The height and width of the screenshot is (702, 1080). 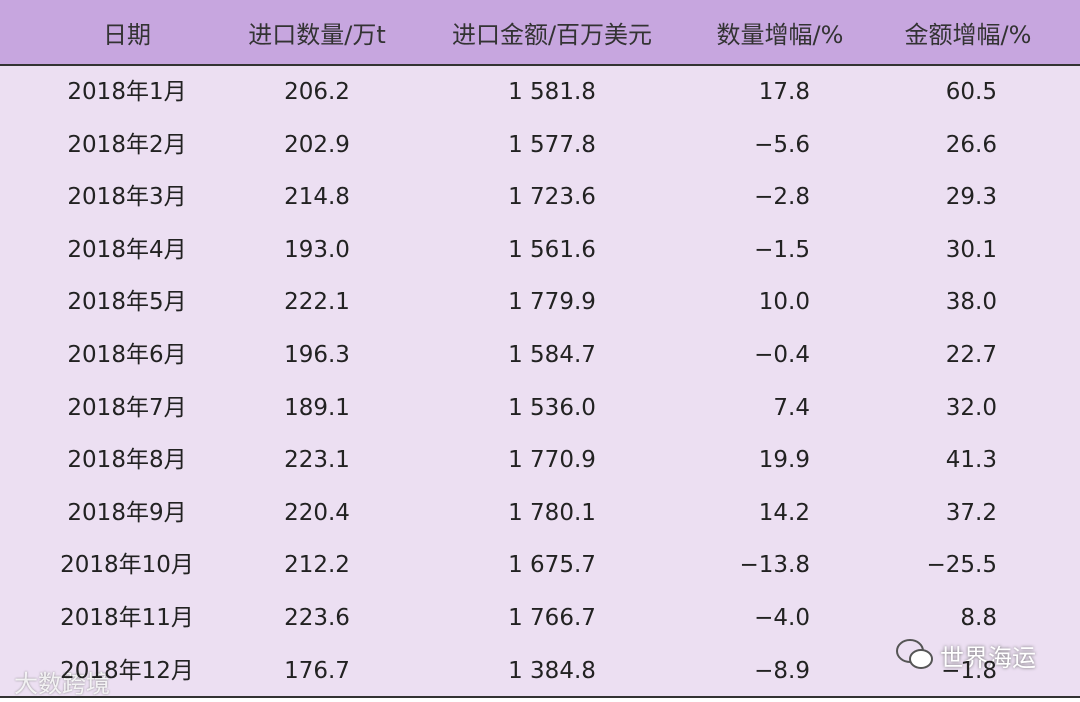 I want to click on table-cell: 2018年4月, so click(x=127, y=249).